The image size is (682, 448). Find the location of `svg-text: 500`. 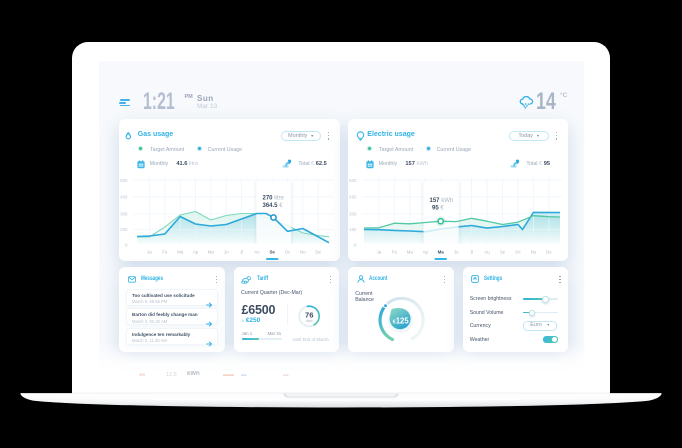

svg-text: 500 is located at coordinates (124, 180).